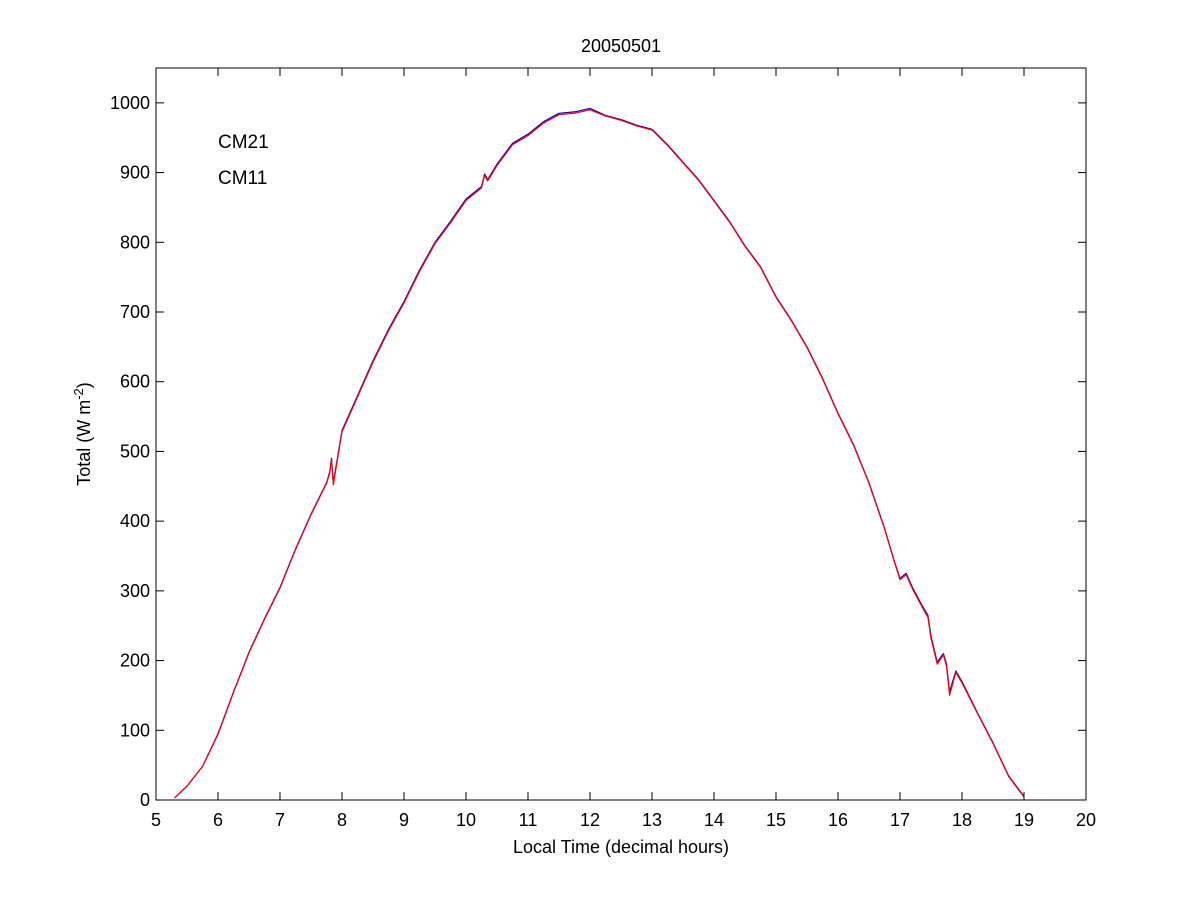 This screenshot has height=900, width=1200. I want to click on y-tick-label: 400, so click(135, 521).